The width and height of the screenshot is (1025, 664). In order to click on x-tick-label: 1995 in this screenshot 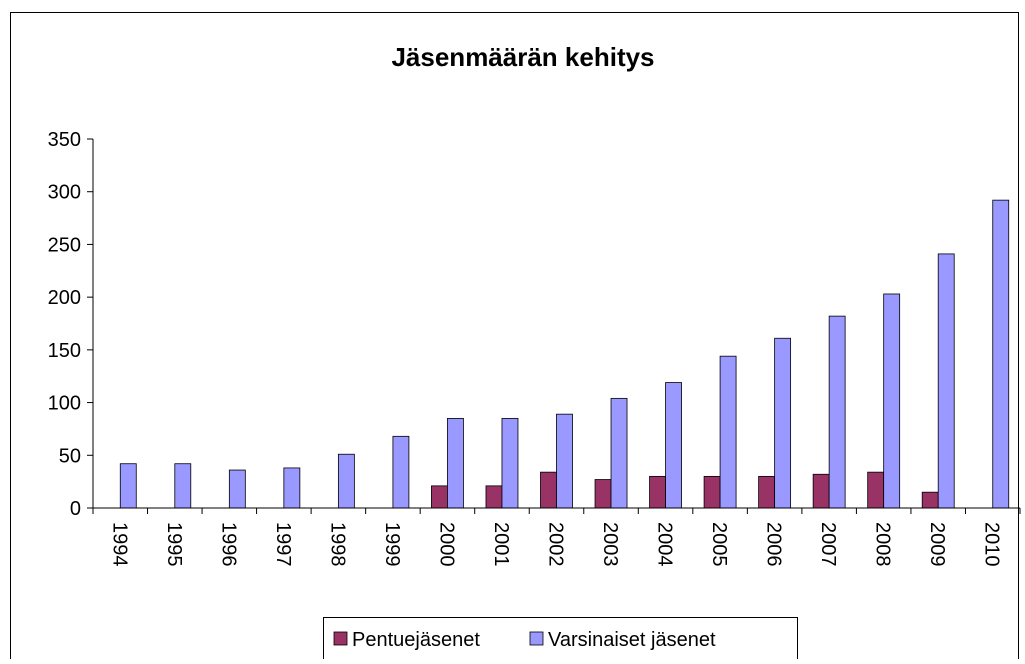, I will do `click(174, 544)`.